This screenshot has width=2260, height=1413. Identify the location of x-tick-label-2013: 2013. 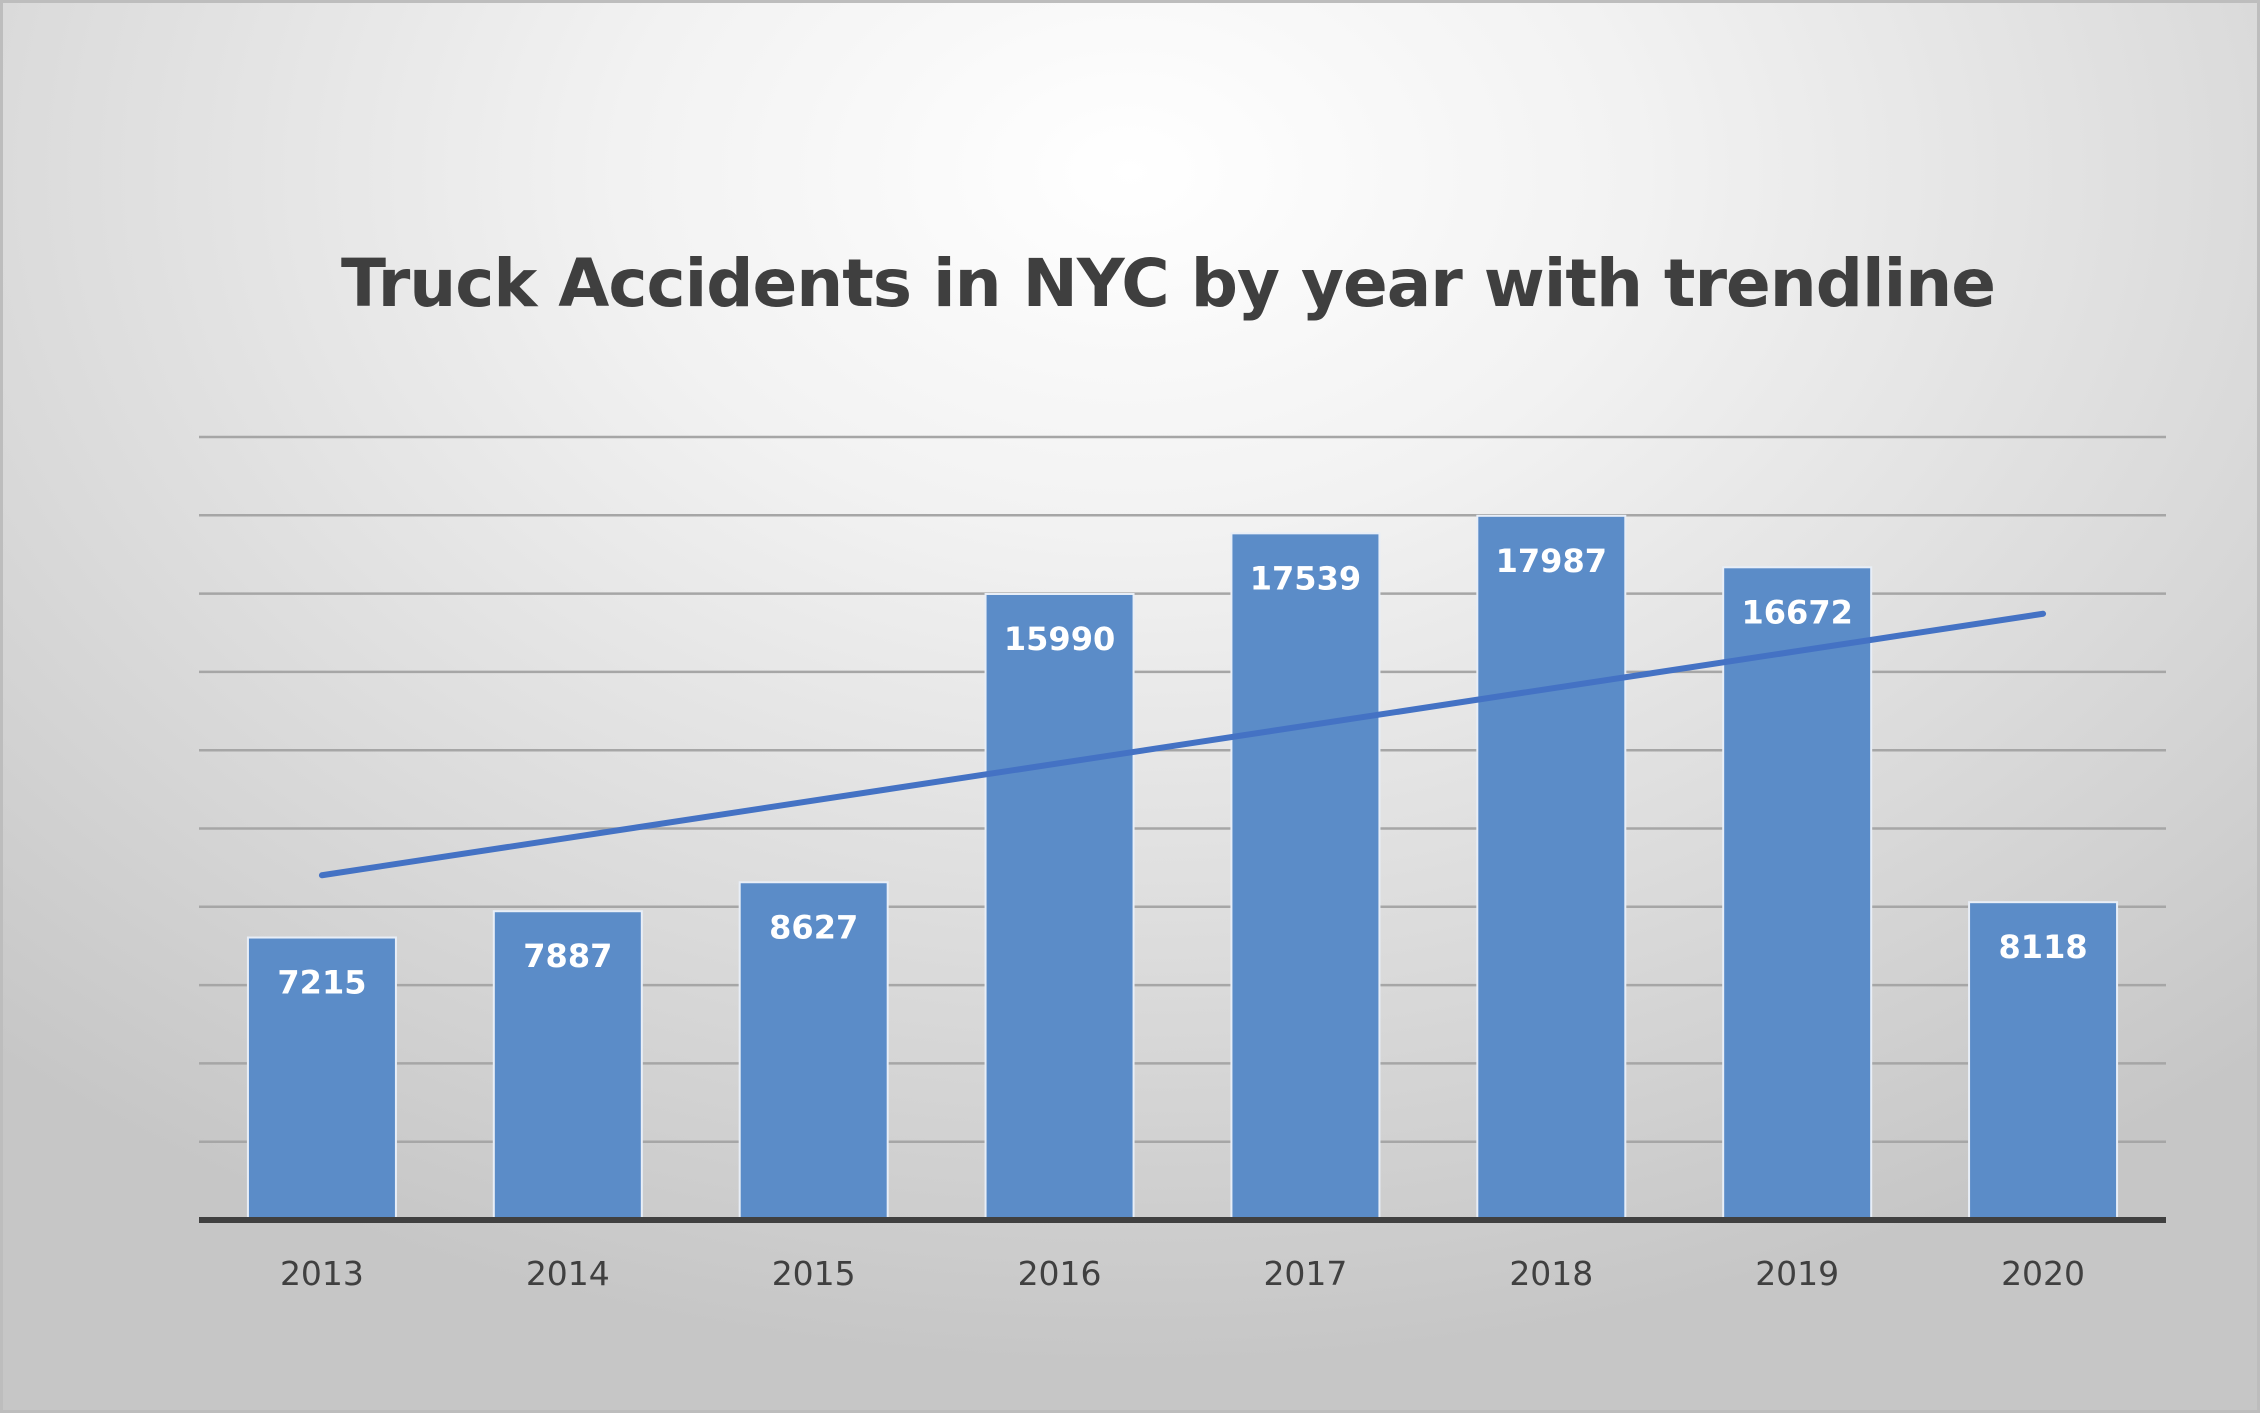
(322, 1273).